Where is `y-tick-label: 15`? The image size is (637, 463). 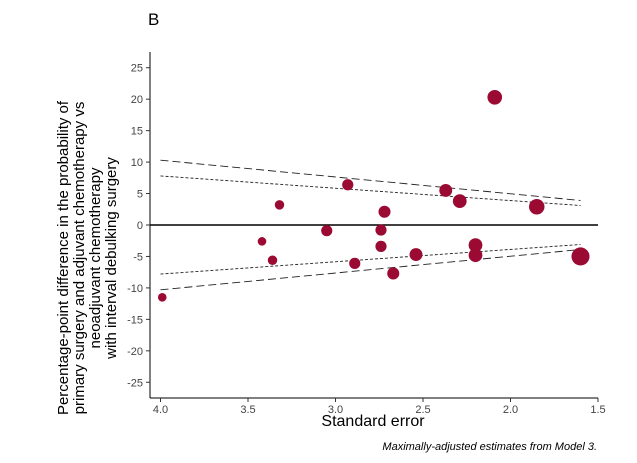 y-tick-label: 15 is located at coordinates (137, 132).